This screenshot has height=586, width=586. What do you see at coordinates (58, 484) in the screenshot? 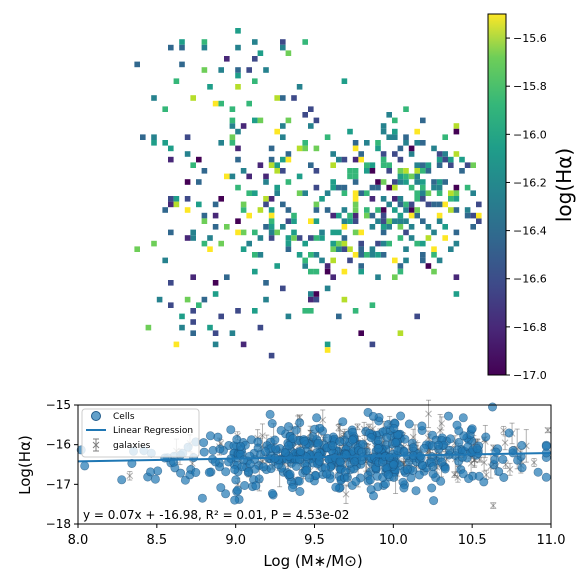
I see `y-tick-label: −17` at bounding box center [58, 484].